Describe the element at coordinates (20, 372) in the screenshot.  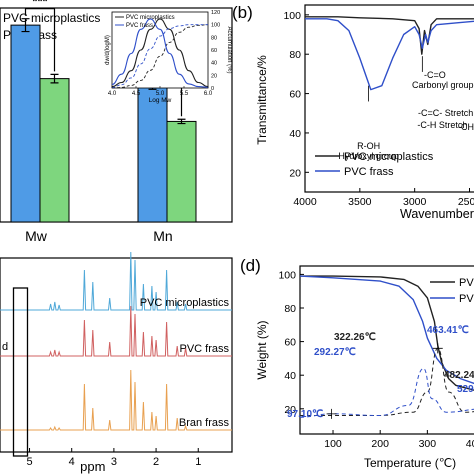
I see `highlight-box-c` at that location.